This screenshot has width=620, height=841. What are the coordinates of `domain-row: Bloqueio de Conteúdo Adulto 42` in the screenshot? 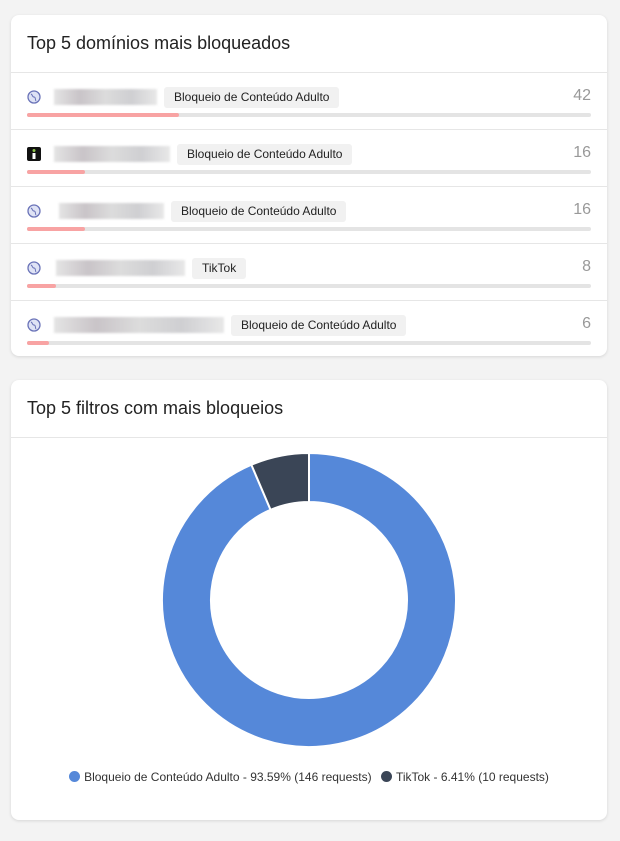 It's located at (309, 101).